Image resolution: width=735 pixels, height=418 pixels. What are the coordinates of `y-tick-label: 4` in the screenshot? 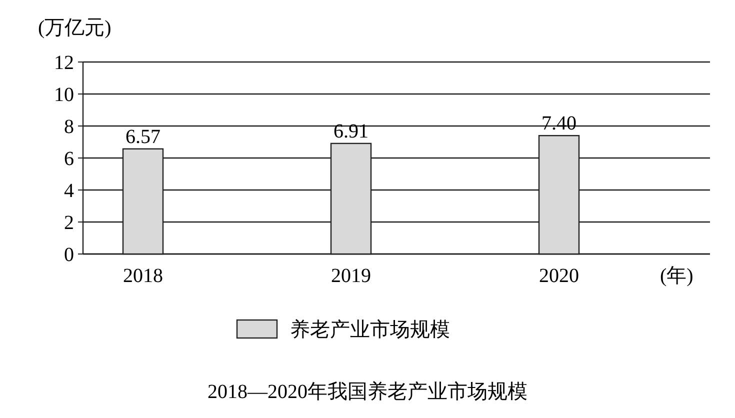 It's located at (69, 191).